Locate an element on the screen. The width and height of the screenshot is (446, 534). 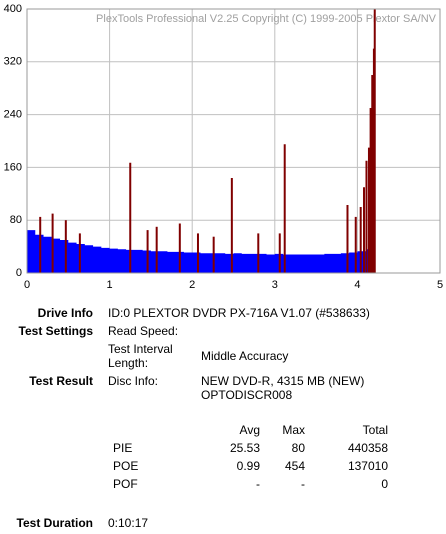
y-tick-label: 400 is located at coordinates (13, 9).